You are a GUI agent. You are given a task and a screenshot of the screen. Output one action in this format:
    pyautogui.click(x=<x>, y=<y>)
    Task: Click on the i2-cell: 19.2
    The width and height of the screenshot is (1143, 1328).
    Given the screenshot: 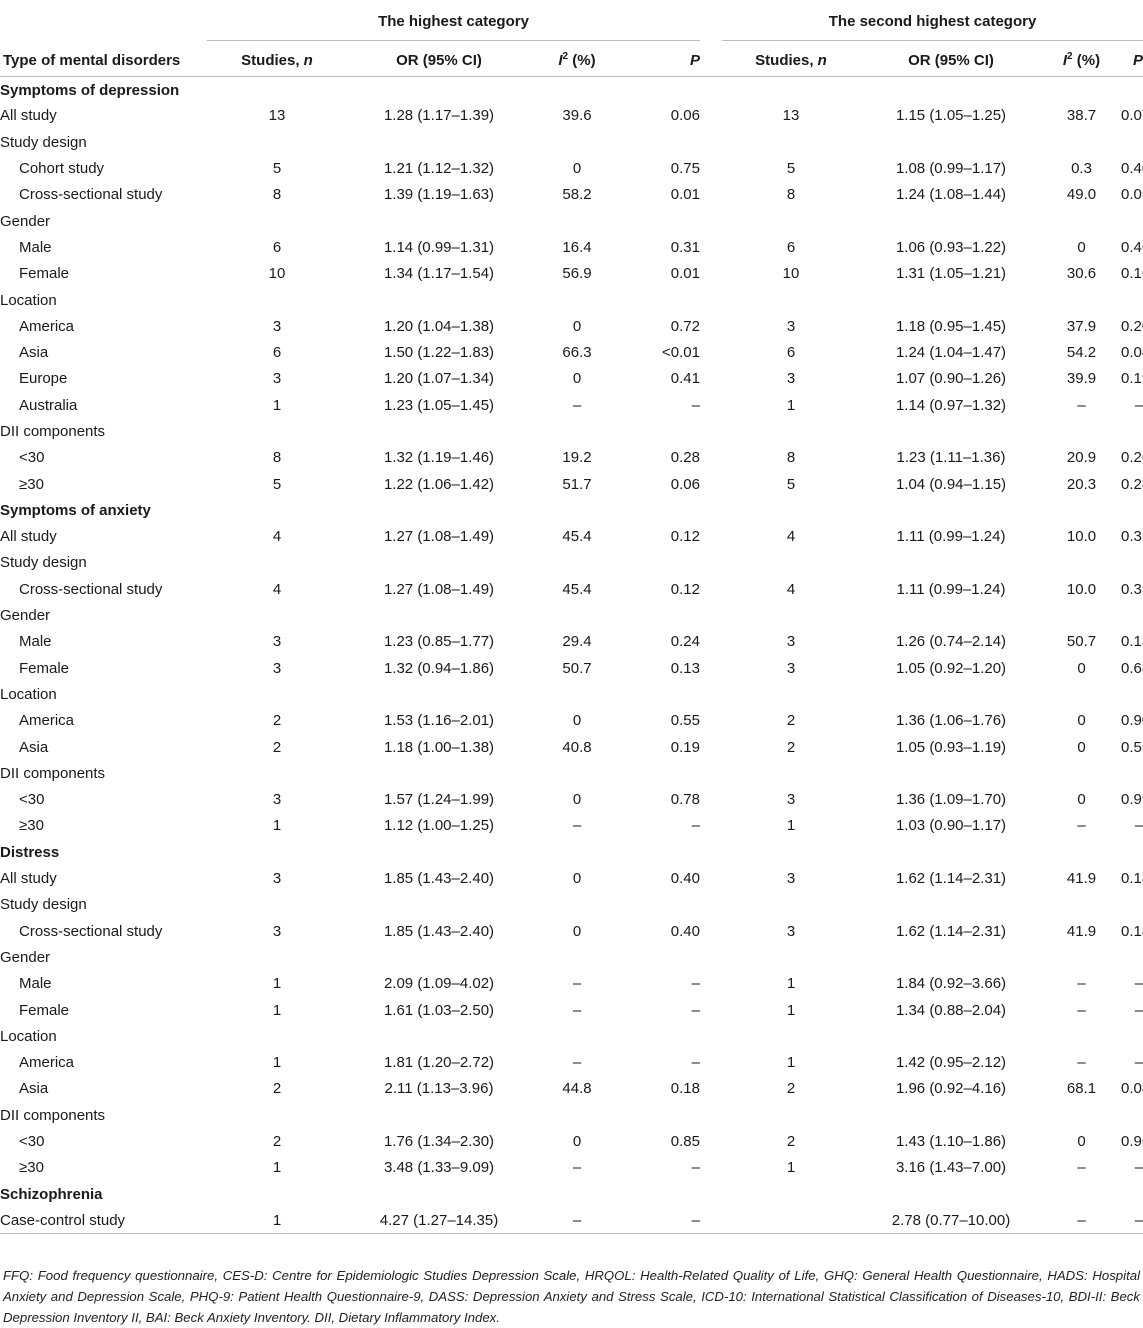 What is the action you would take?
    pyautogui.click(x=577, y=458)
    